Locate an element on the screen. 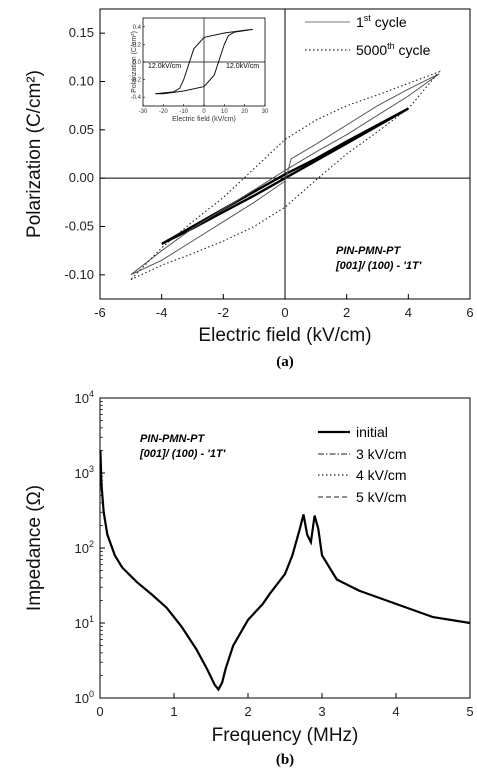 This screenshot has height=769, width=477. panel-b-x-tick-label: 4 is located at coordinates (395, 711).